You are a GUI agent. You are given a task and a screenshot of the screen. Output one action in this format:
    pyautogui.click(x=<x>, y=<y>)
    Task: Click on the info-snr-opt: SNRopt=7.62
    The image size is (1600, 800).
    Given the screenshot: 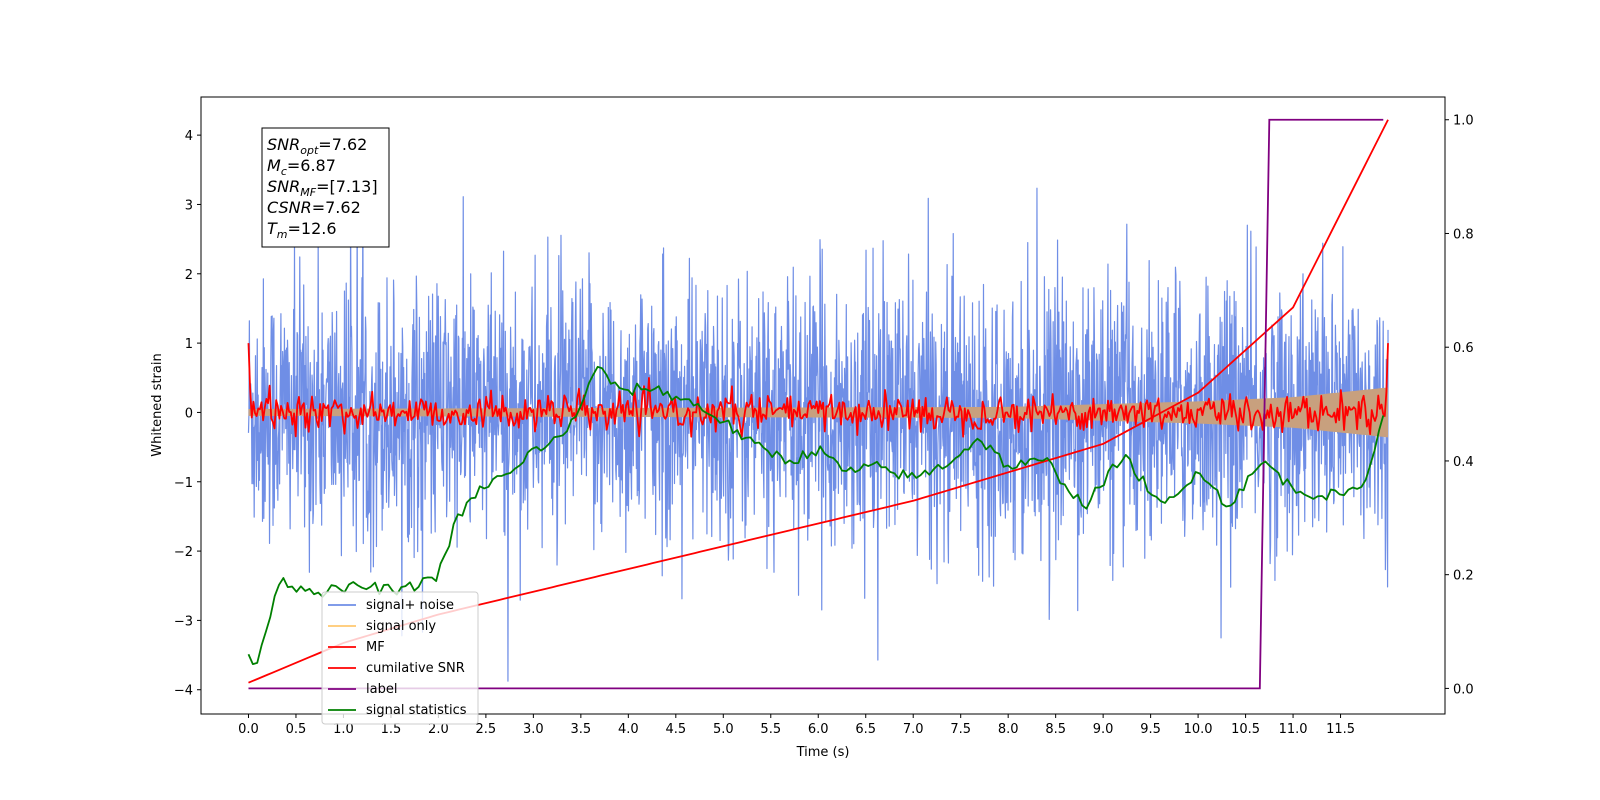 What is the action you would take?
    pyautogui.click(x=317, y=146)
    